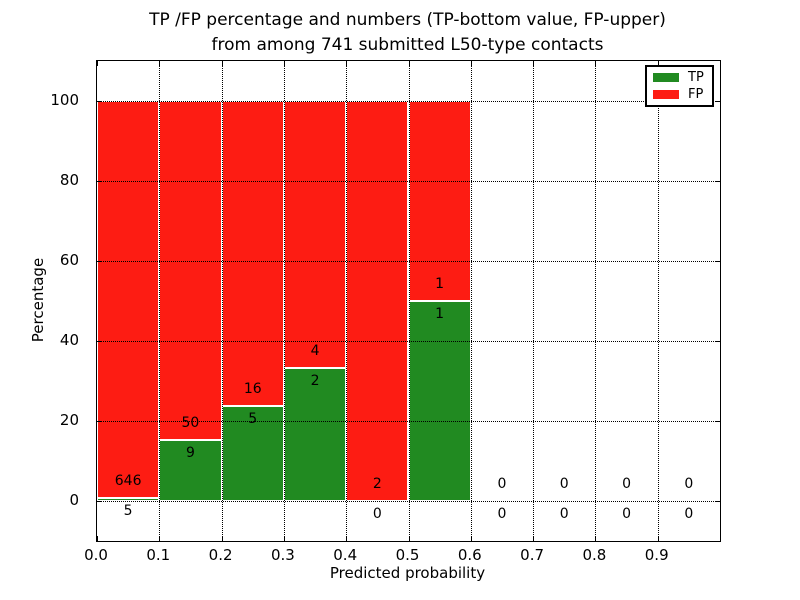  I want to click on x-tick-label: 0.0, so click(96, 555).